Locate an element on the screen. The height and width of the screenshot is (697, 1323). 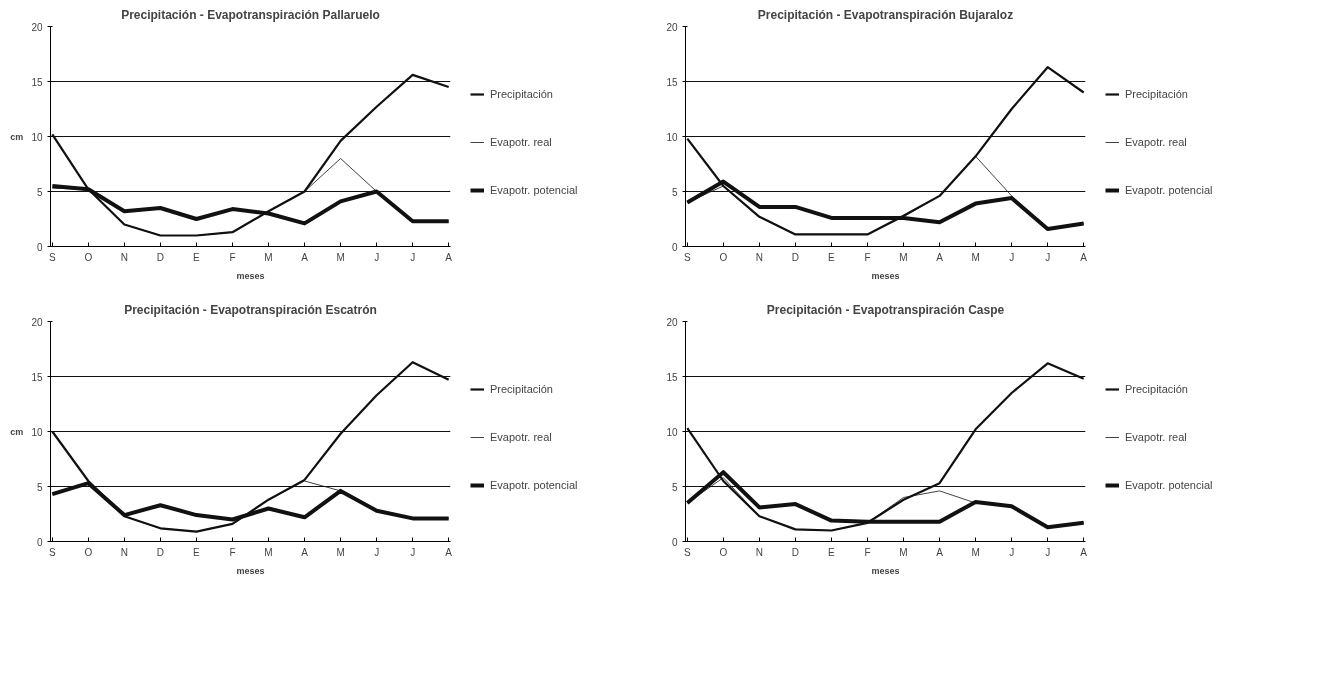
chart-title: Precipitación - Evapotranspiración Pallaruelo is located at coordinates (250, 14).